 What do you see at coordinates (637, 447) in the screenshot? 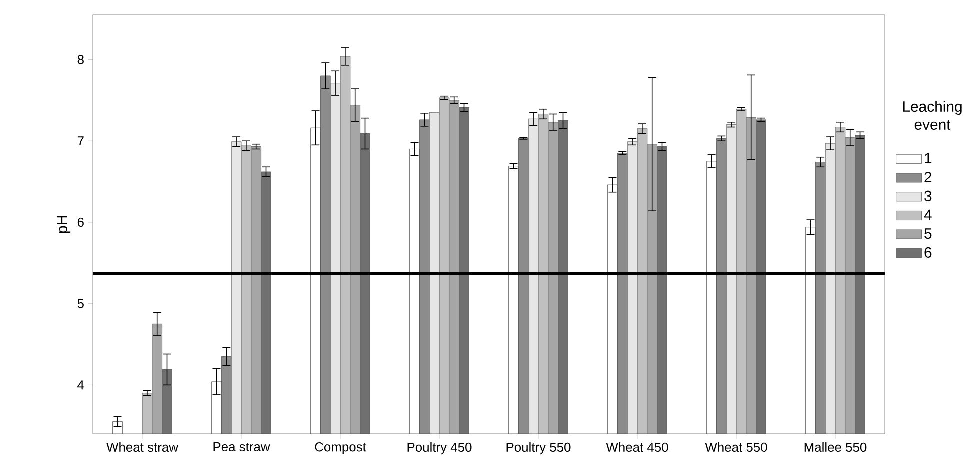
I see `x-tick-label: Wheat 450` at bounding box center [637, 447].